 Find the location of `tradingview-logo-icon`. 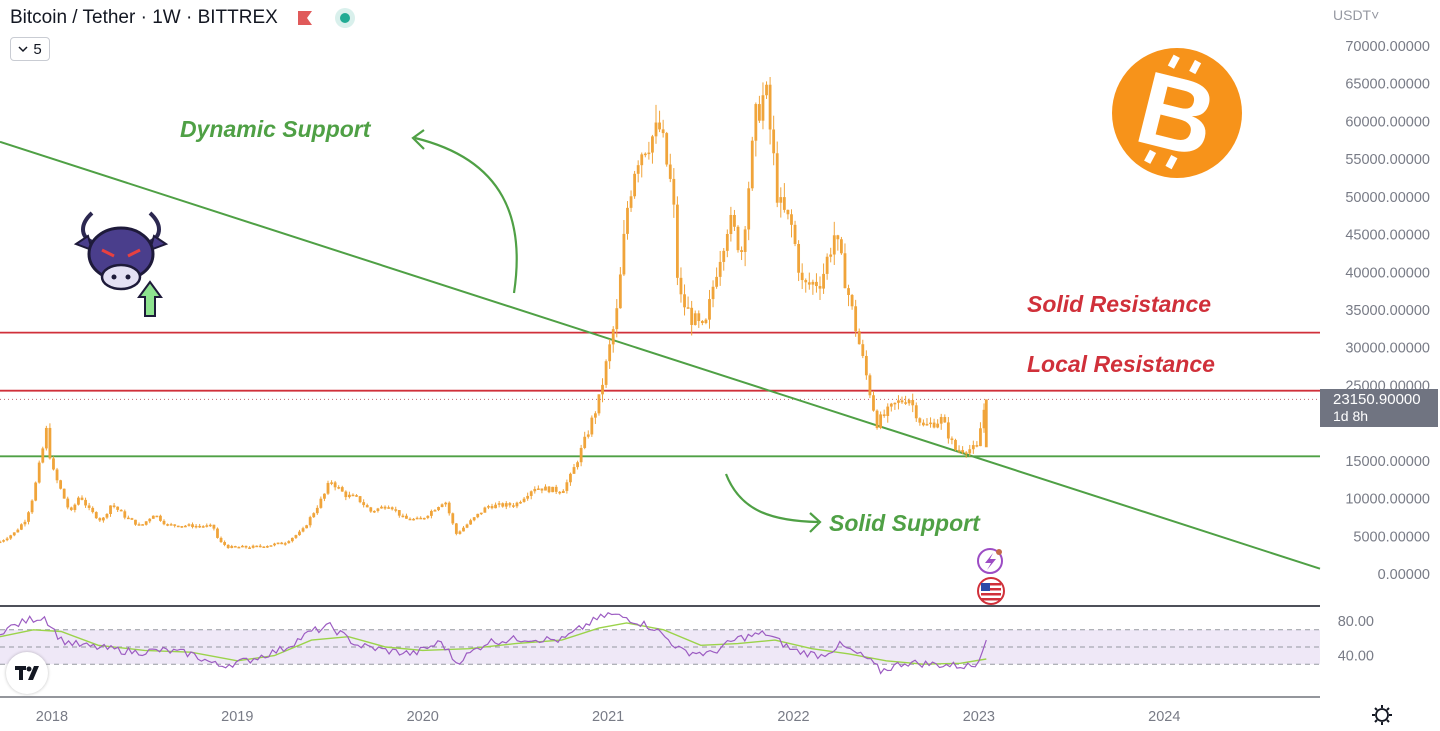

tradingview-logo-icon is located at coordinates (27, 673).